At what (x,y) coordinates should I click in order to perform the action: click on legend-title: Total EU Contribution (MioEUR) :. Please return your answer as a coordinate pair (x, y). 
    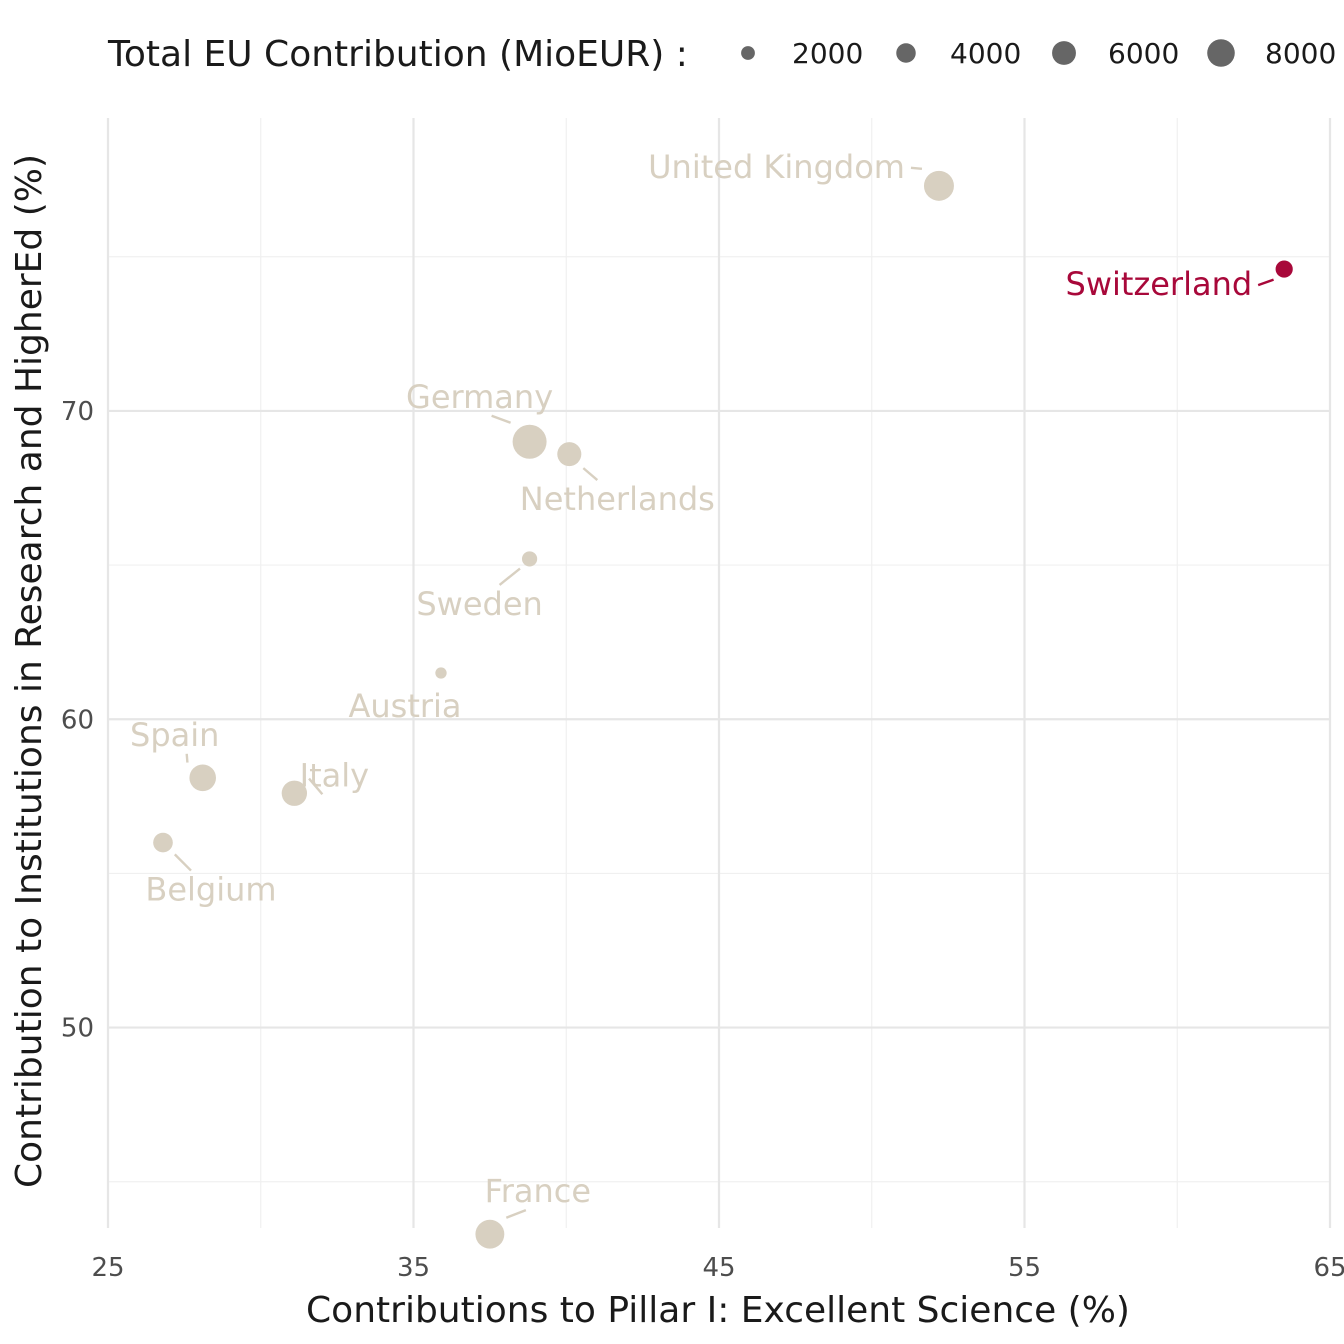
    Looking at the image, I should click on (397, 54).